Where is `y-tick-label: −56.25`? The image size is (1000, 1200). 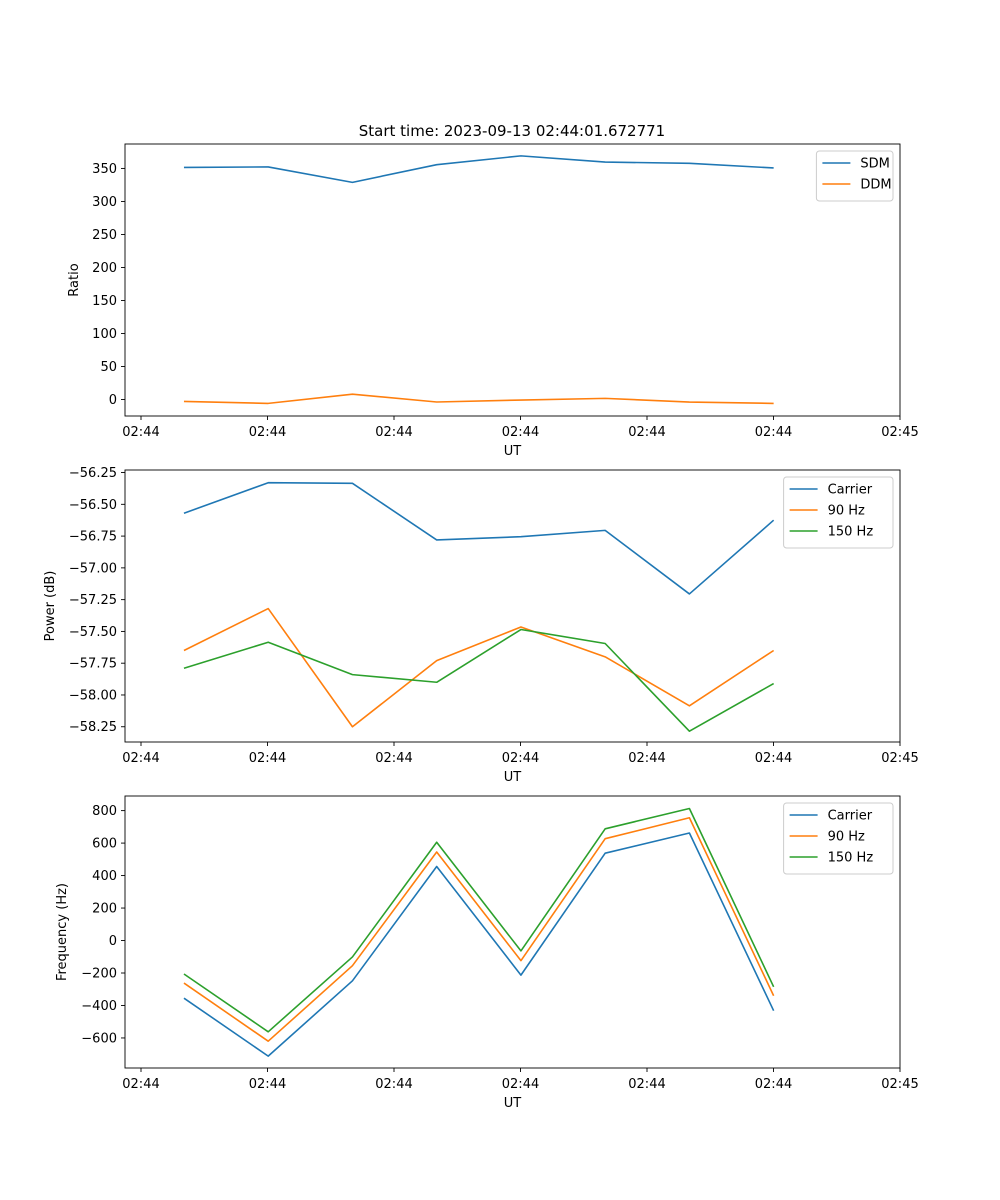 y-tick-label: −56.25 is located at coordinates (93, 473).